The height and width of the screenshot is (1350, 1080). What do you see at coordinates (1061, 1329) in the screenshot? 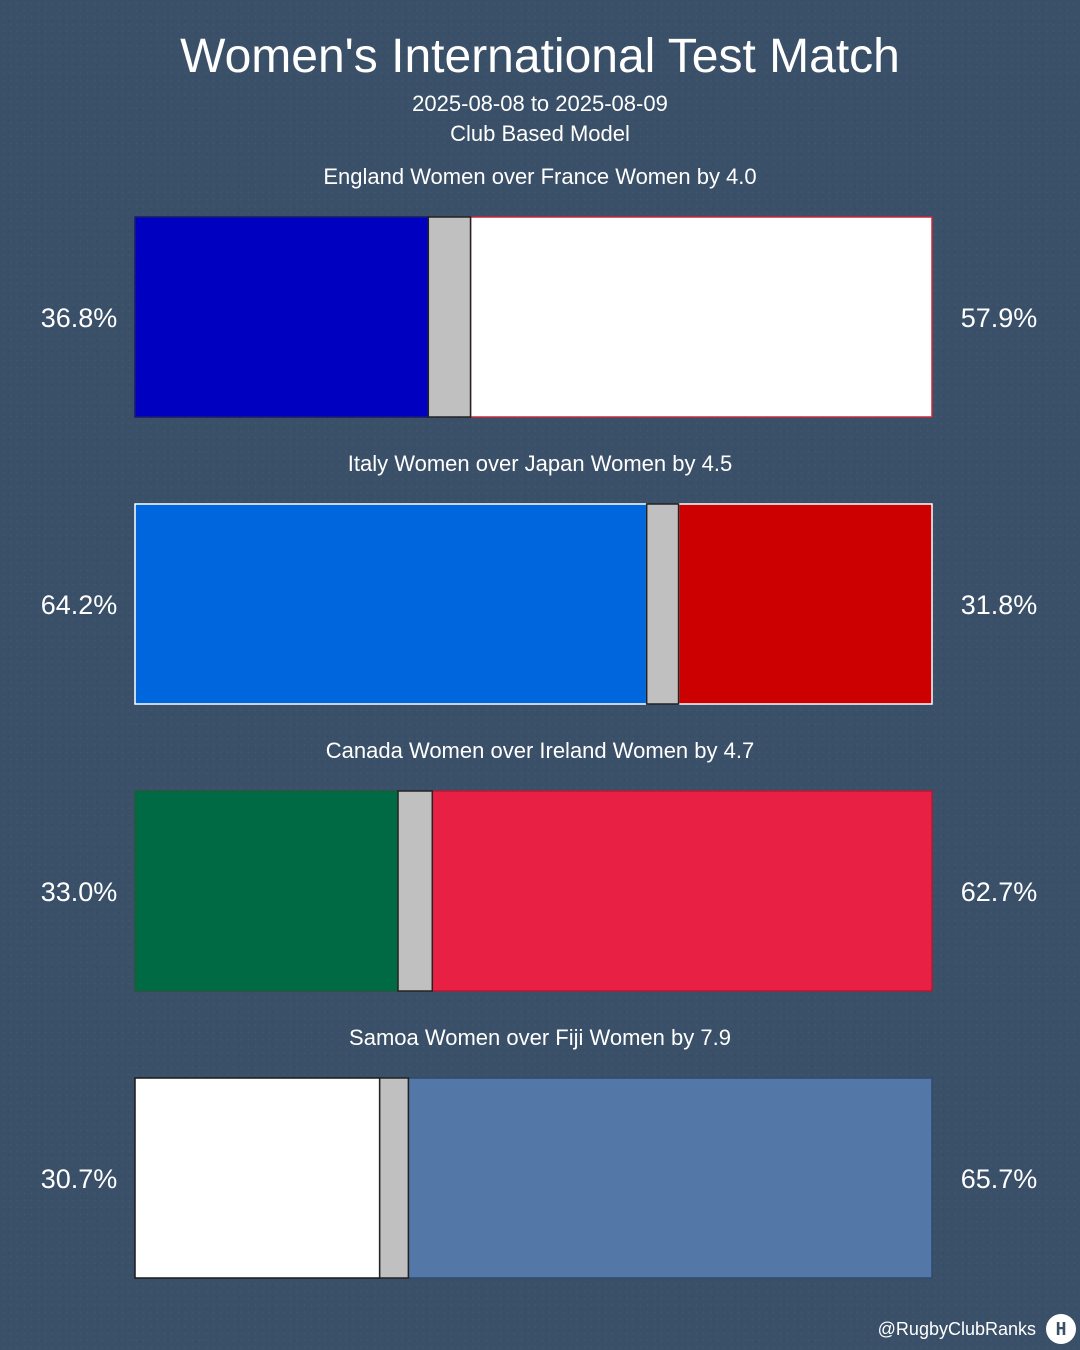
I see `rugby-posts-icon: H` at bounding box center [1061, 1329].